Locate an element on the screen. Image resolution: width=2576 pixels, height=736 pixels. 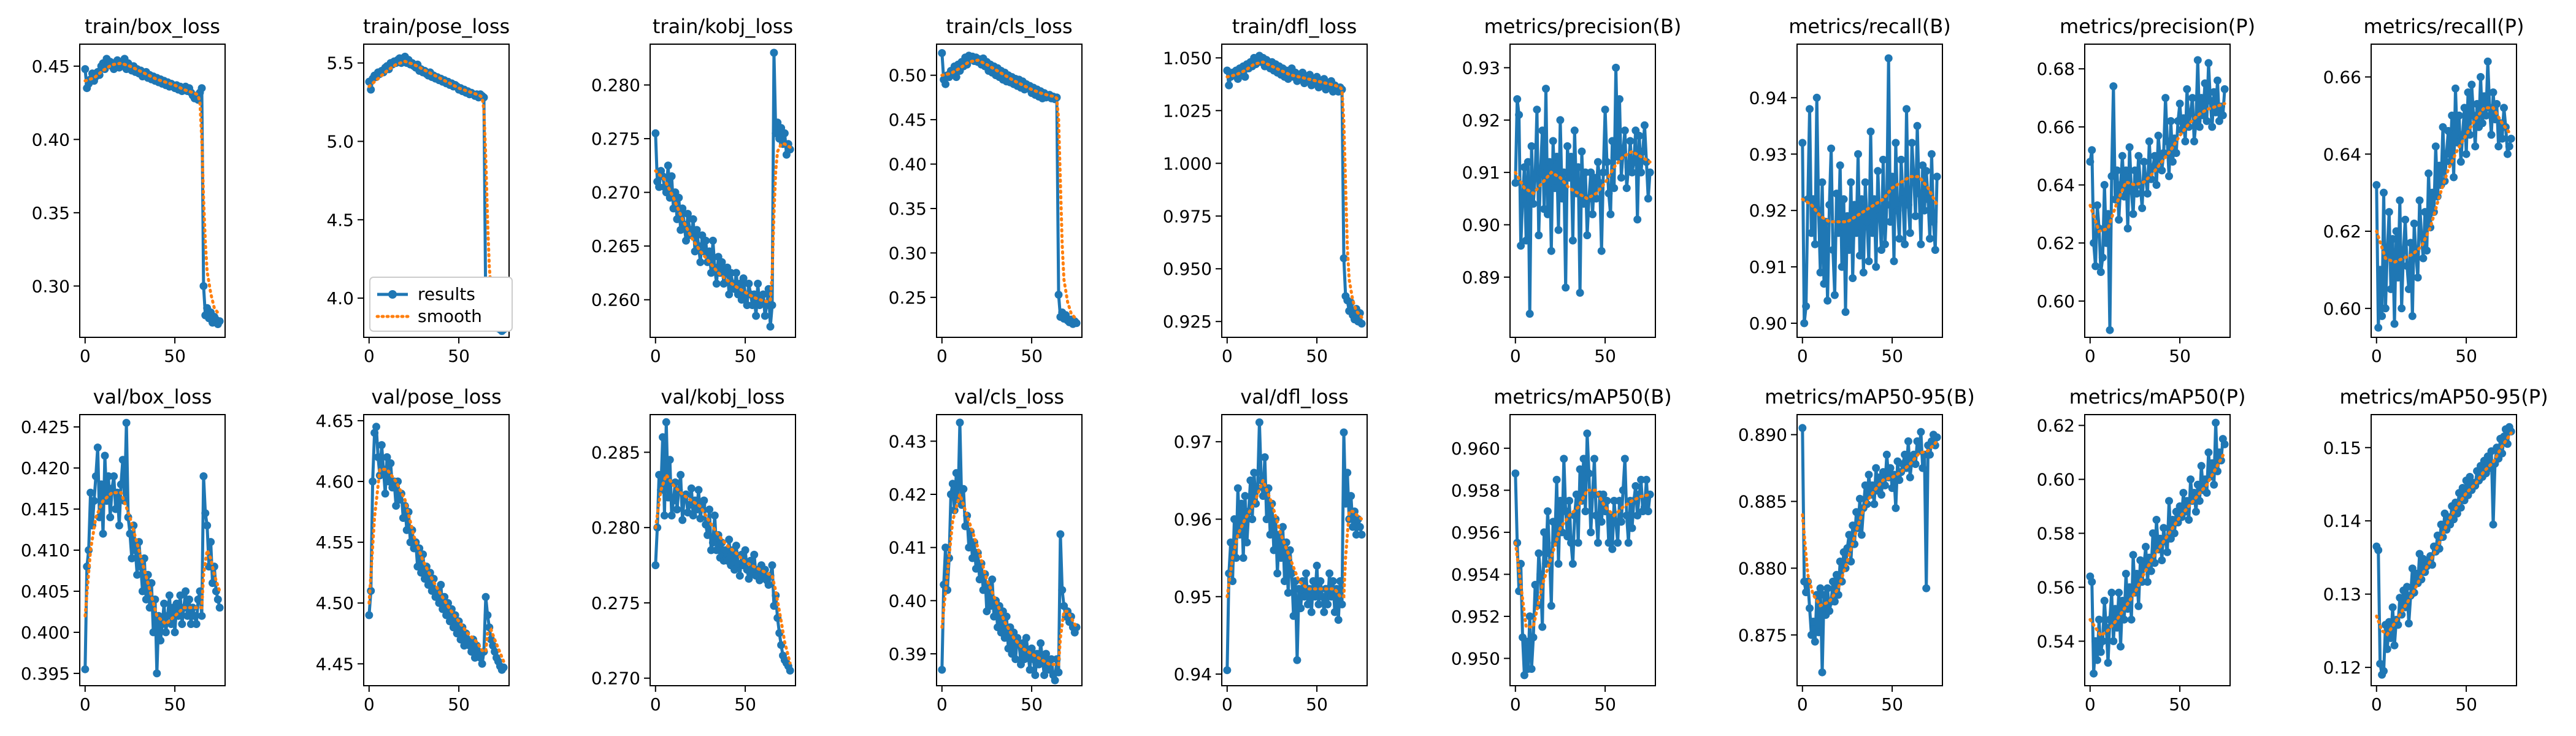
y-tick-label: 0.95 is located at coordinates (1193, 597).